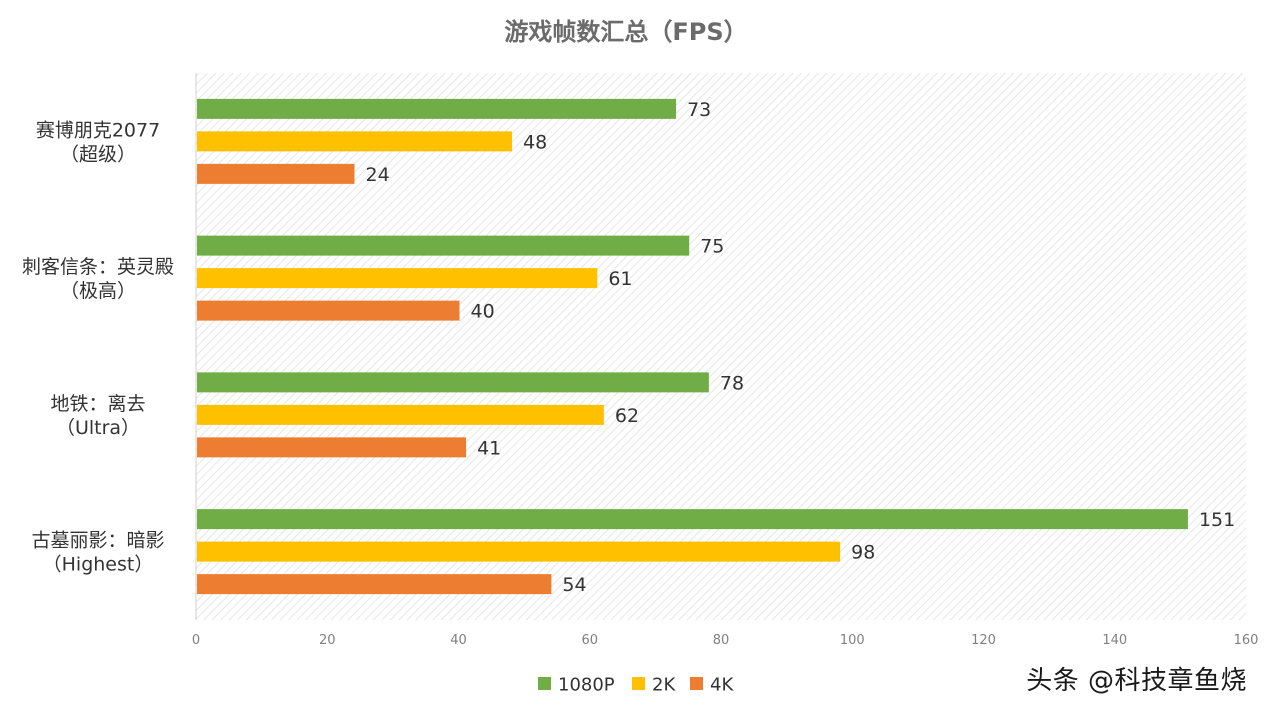  What do you see at coordinates (732, 383) in the screenshot?
I see `data-label: 78` at bounding box center [732, 383].